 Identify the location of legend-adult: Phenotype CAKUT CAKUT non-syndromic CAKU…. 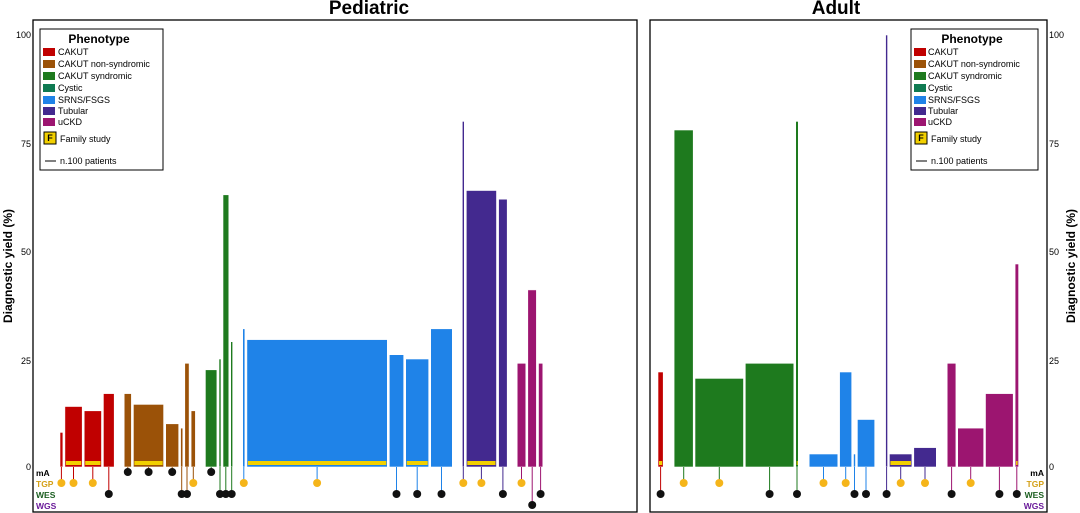
(974, 99).